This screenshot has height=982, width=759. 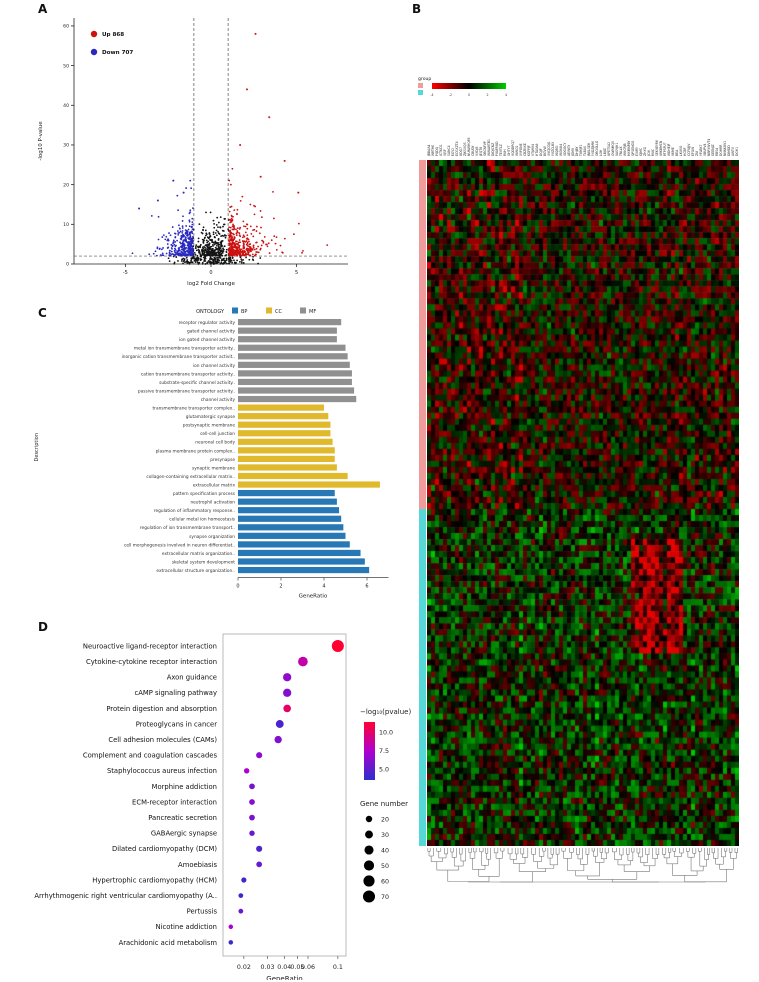 I want to click on heatmap-column-label: AEWGY, so click(x=569, y=150).